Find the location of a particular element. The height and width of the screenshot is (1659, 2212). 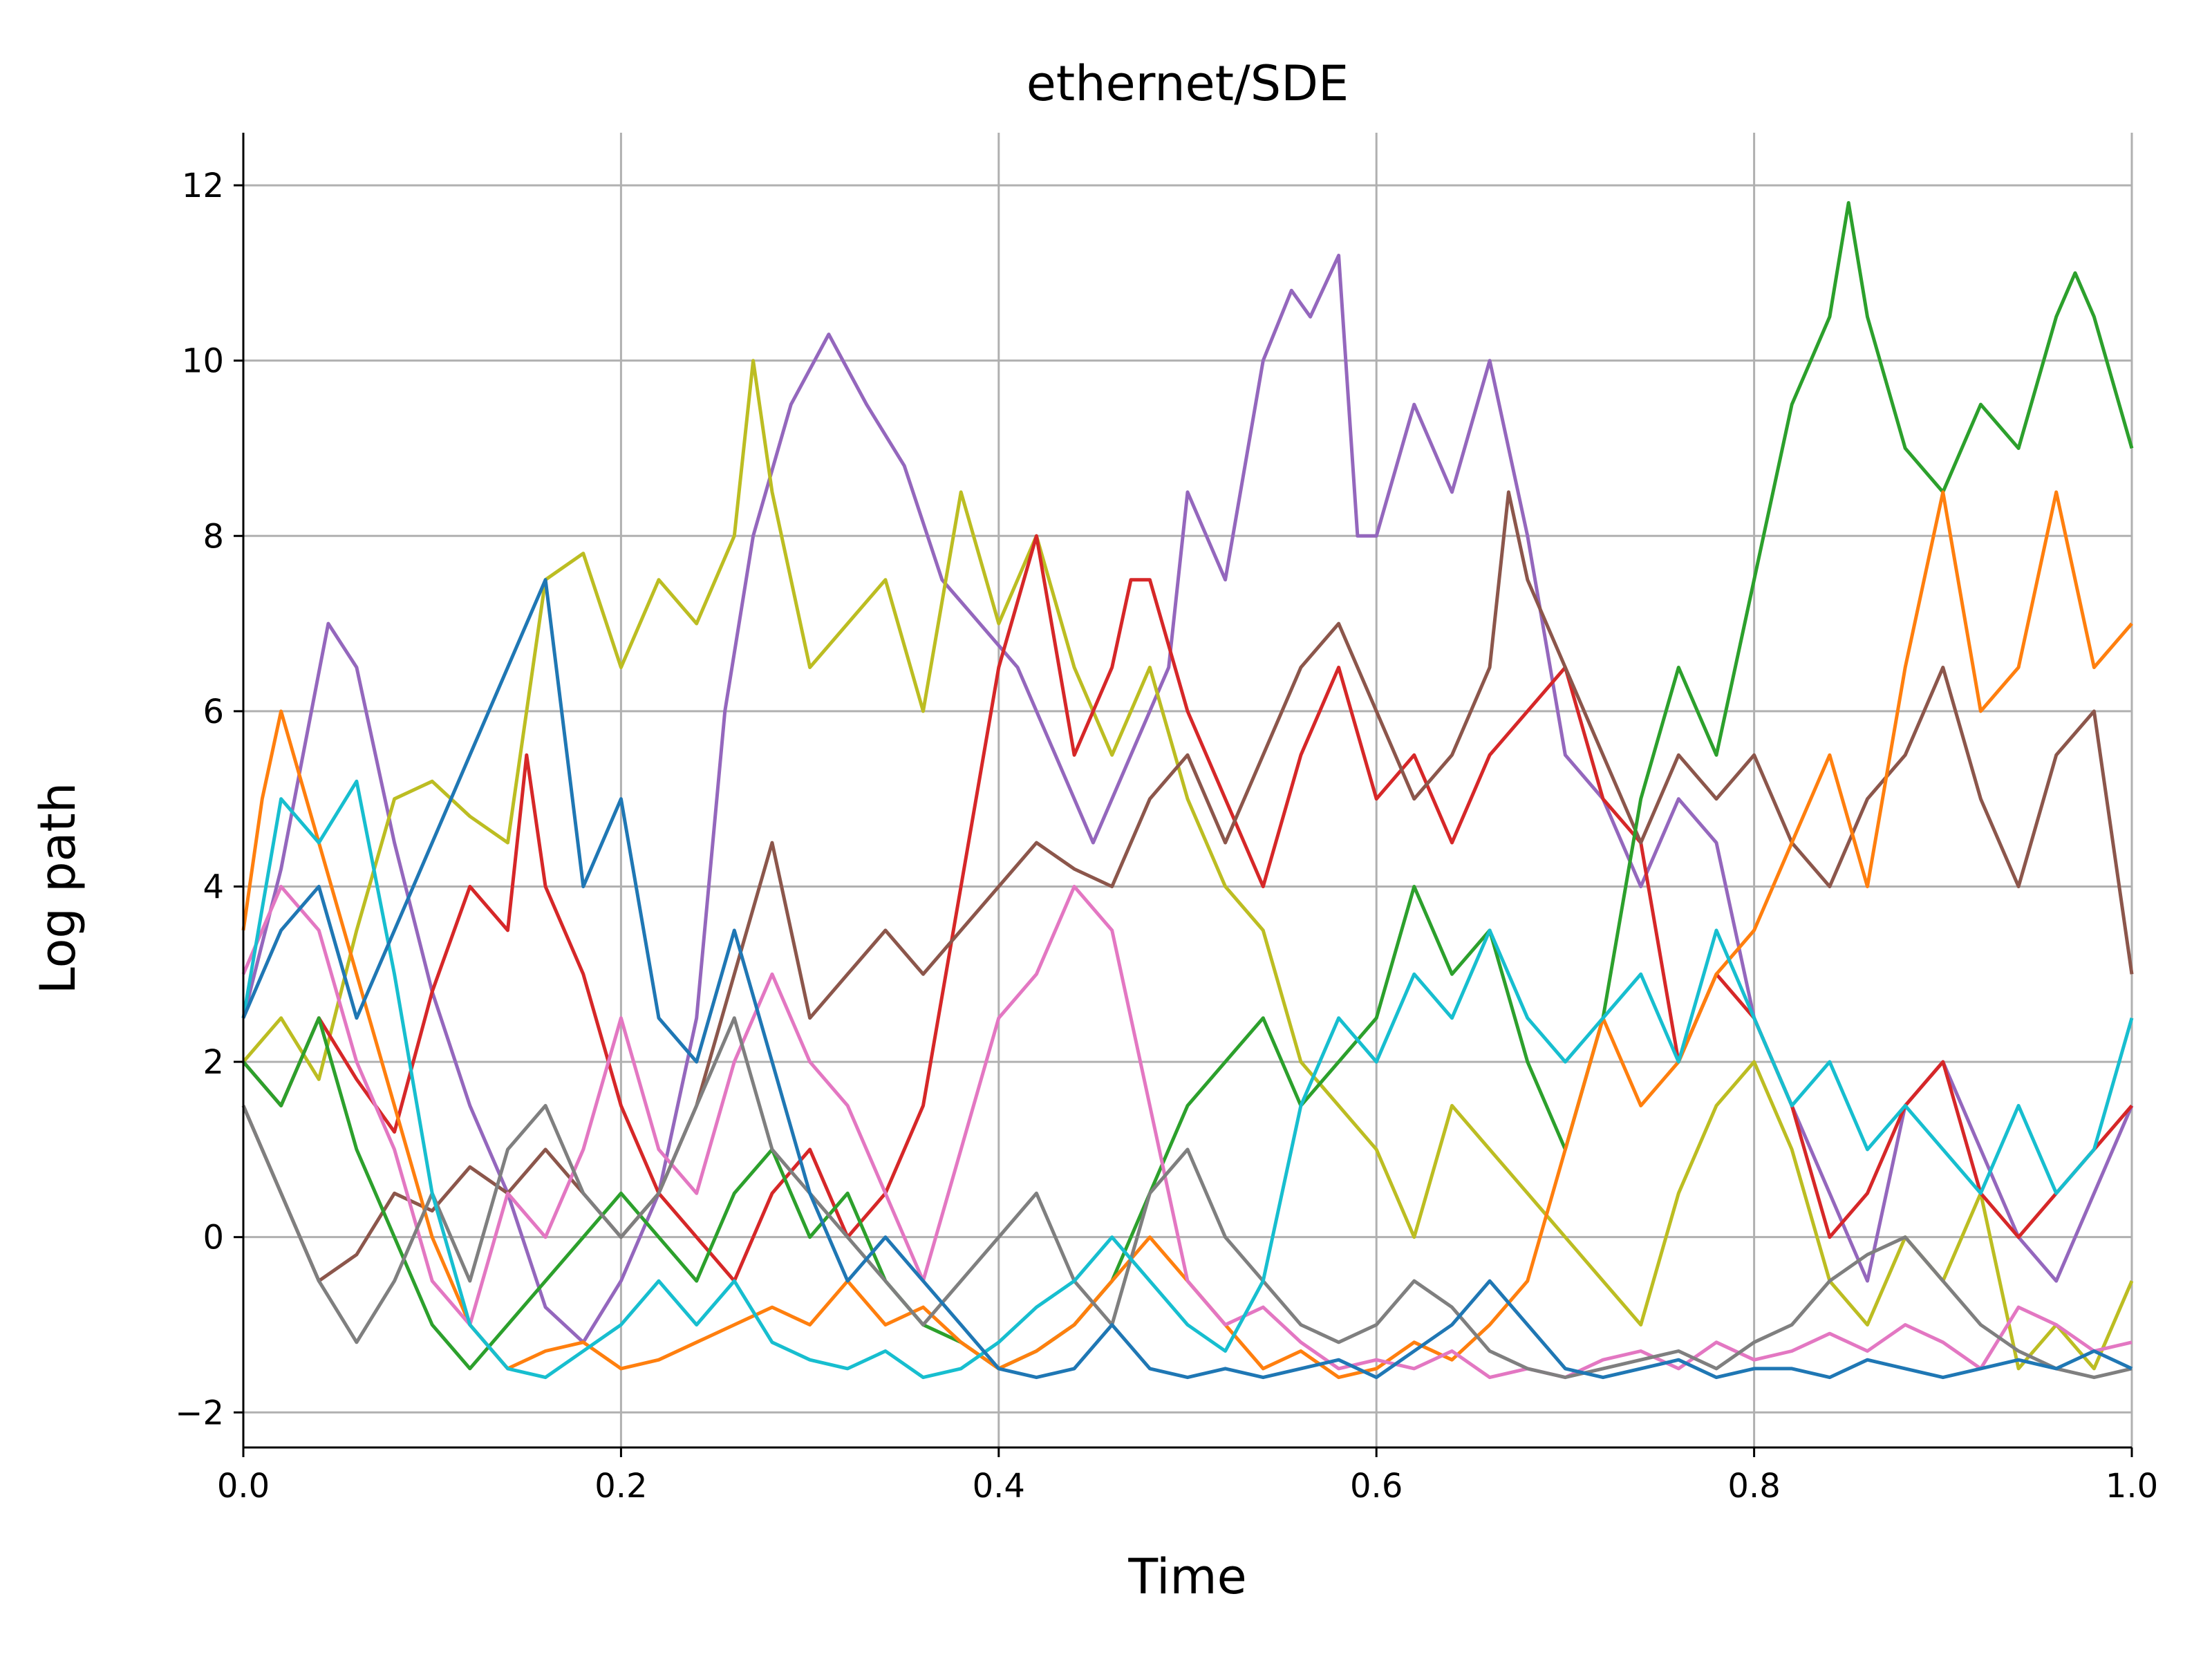

y-tick-label: 4 is located at coordinates (214, 887).